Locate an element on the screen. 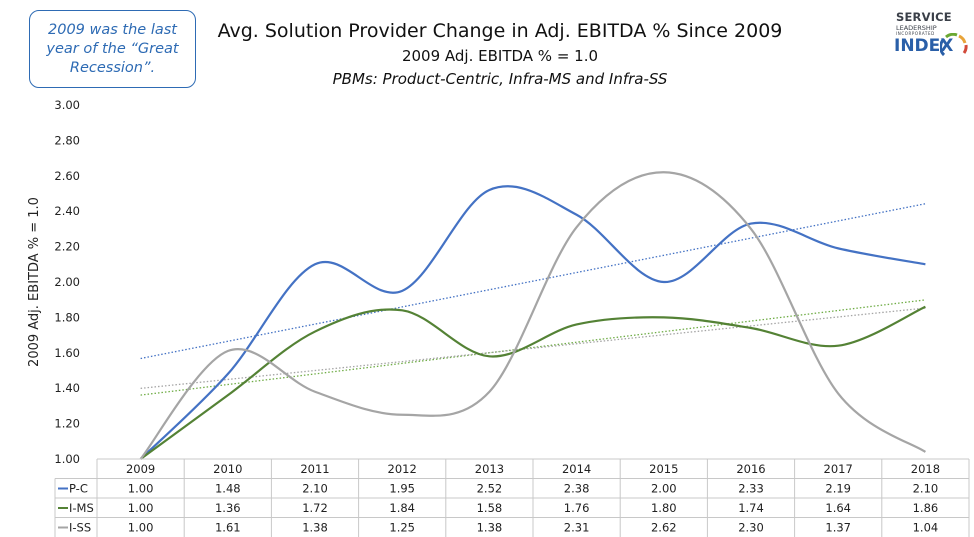 The height and width of the screenshot is (537, 974). y-tick-label: 1.00 is located at coordinates (67, 459).